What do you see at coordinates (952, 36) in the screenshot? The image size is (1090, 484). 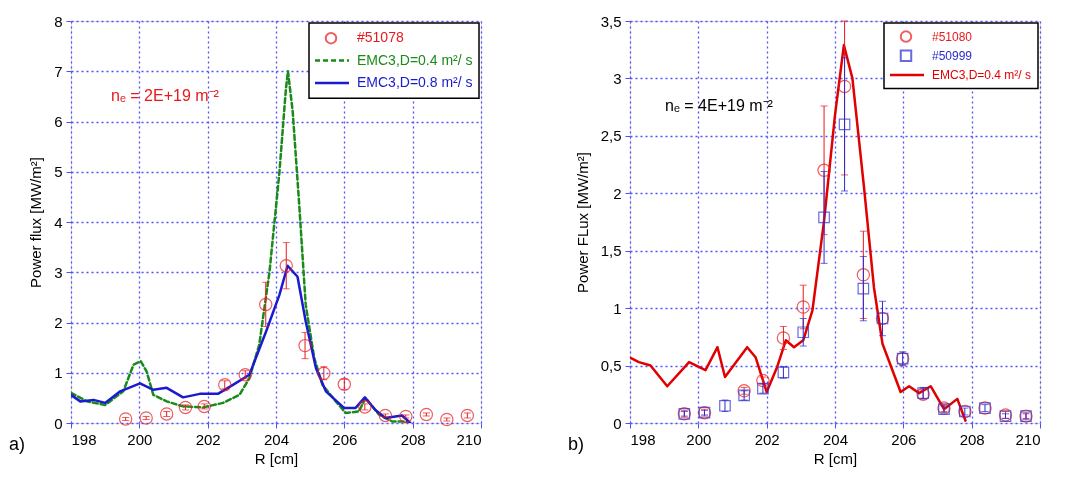 I see `legend-label: #51080` at bounding box center [952, 36].